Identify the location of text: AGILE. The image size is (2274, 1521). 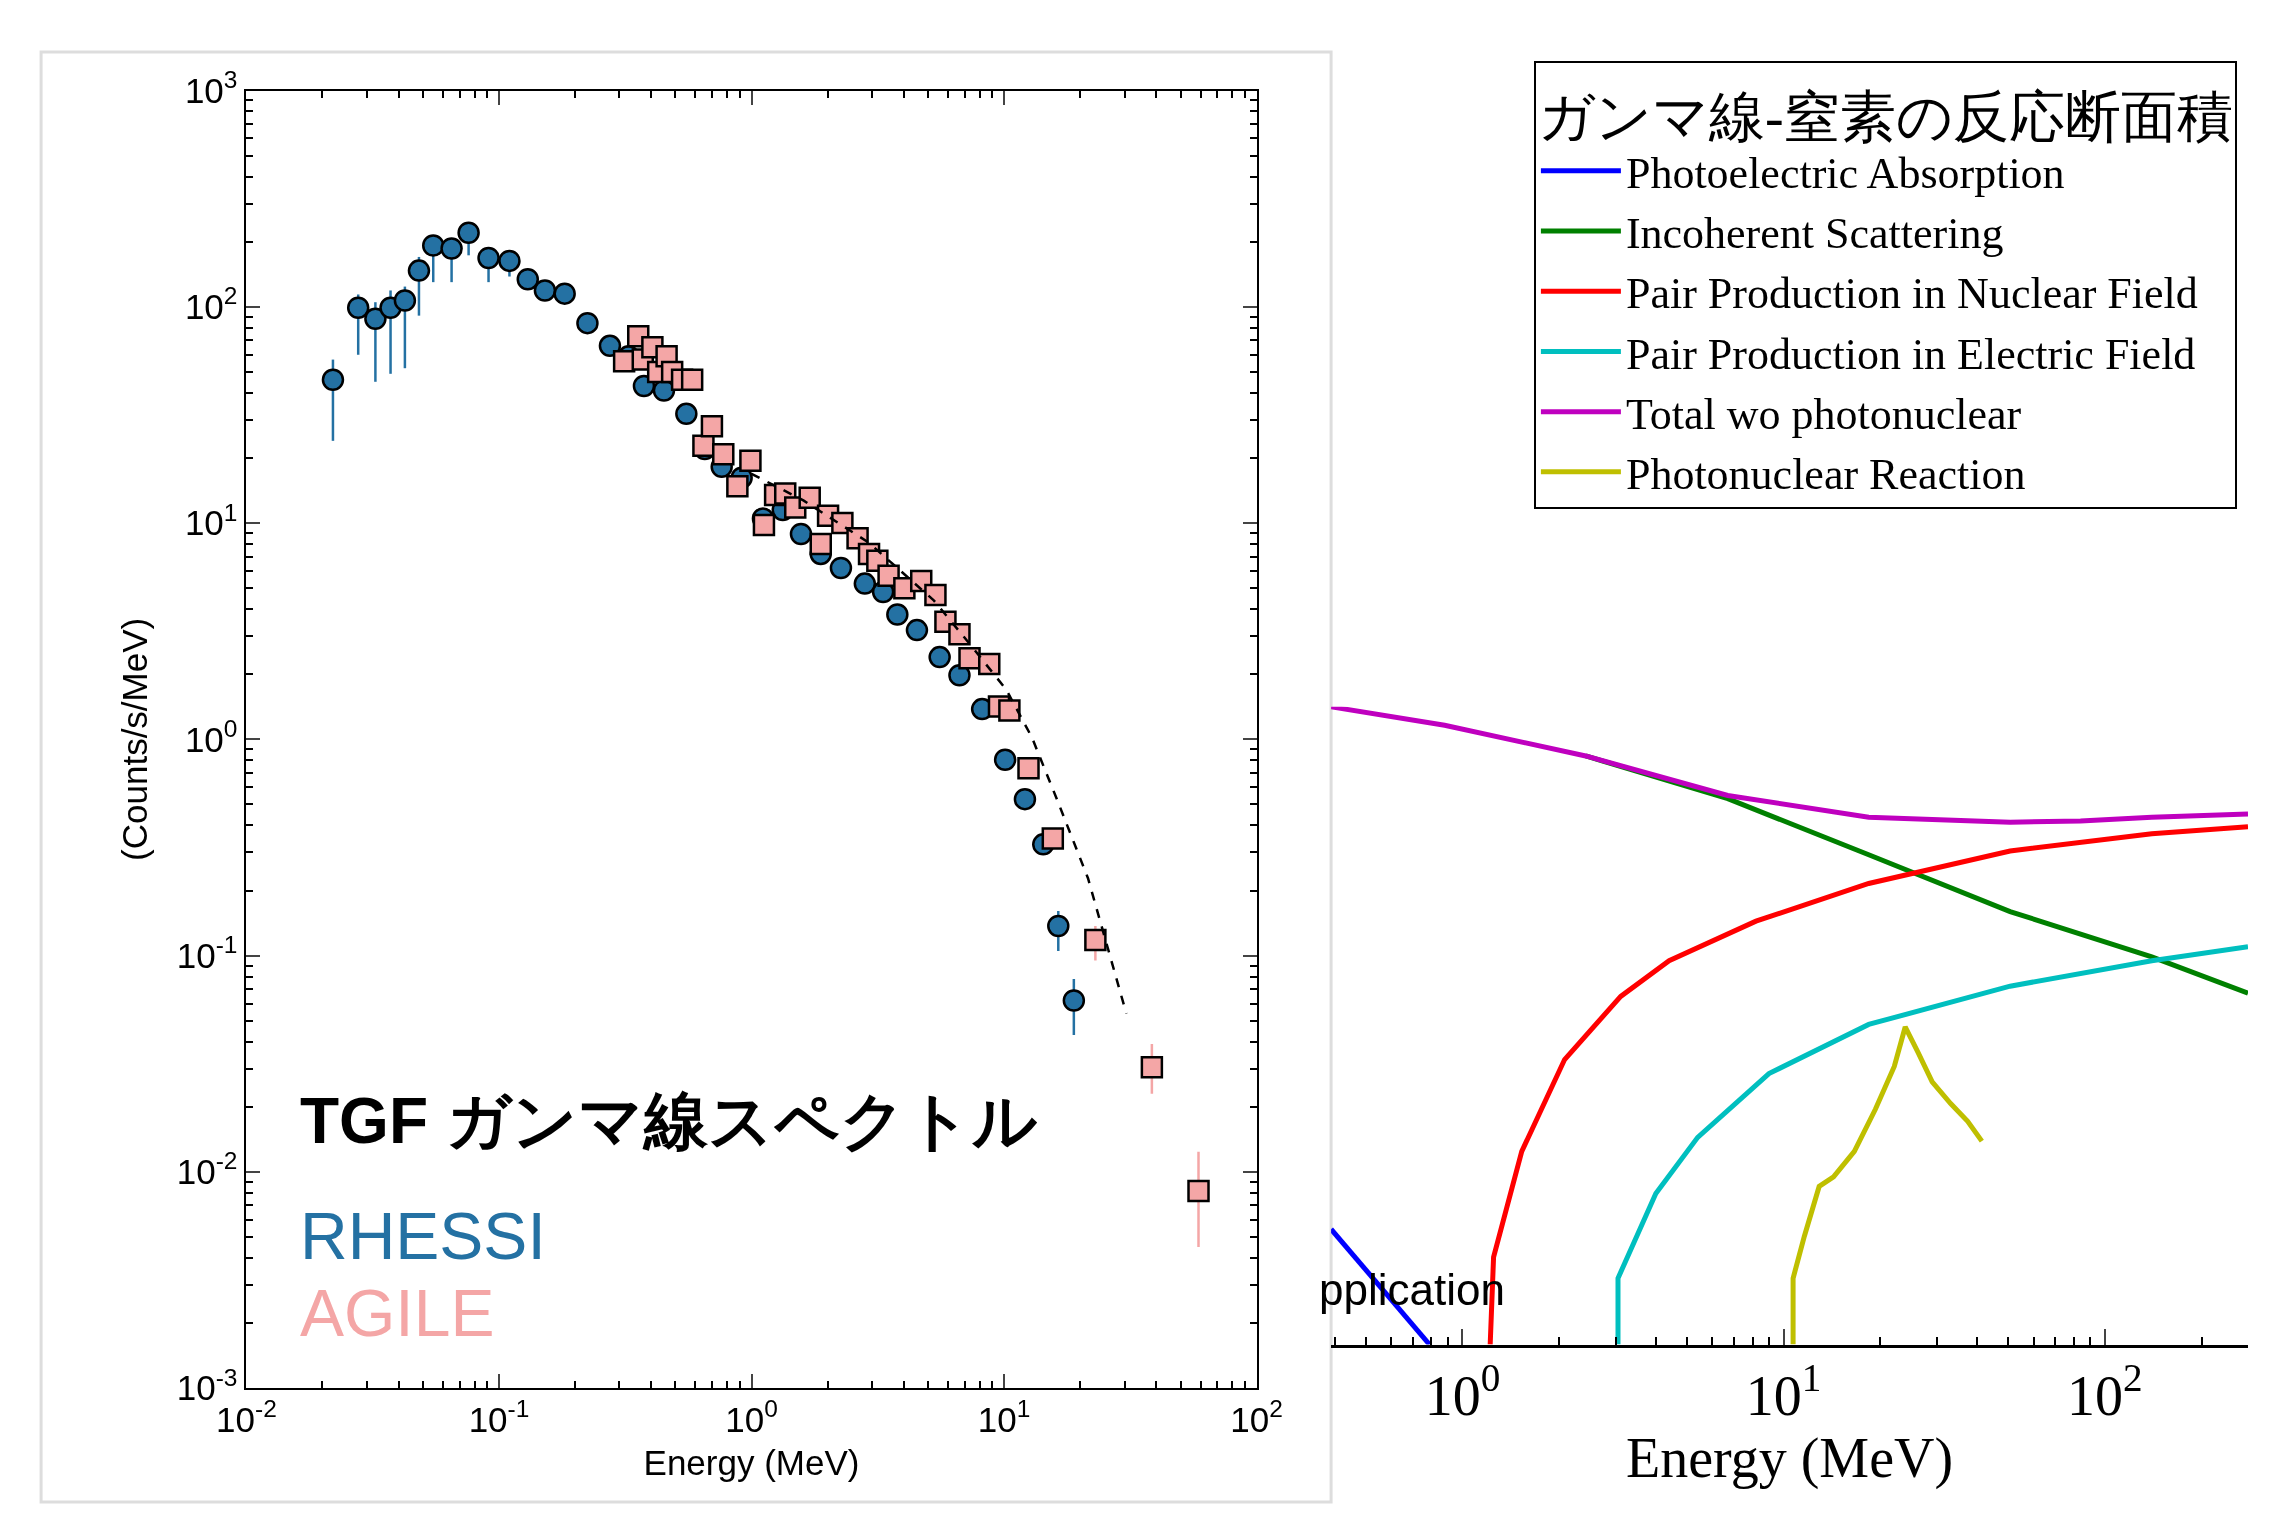
(397, 1313).